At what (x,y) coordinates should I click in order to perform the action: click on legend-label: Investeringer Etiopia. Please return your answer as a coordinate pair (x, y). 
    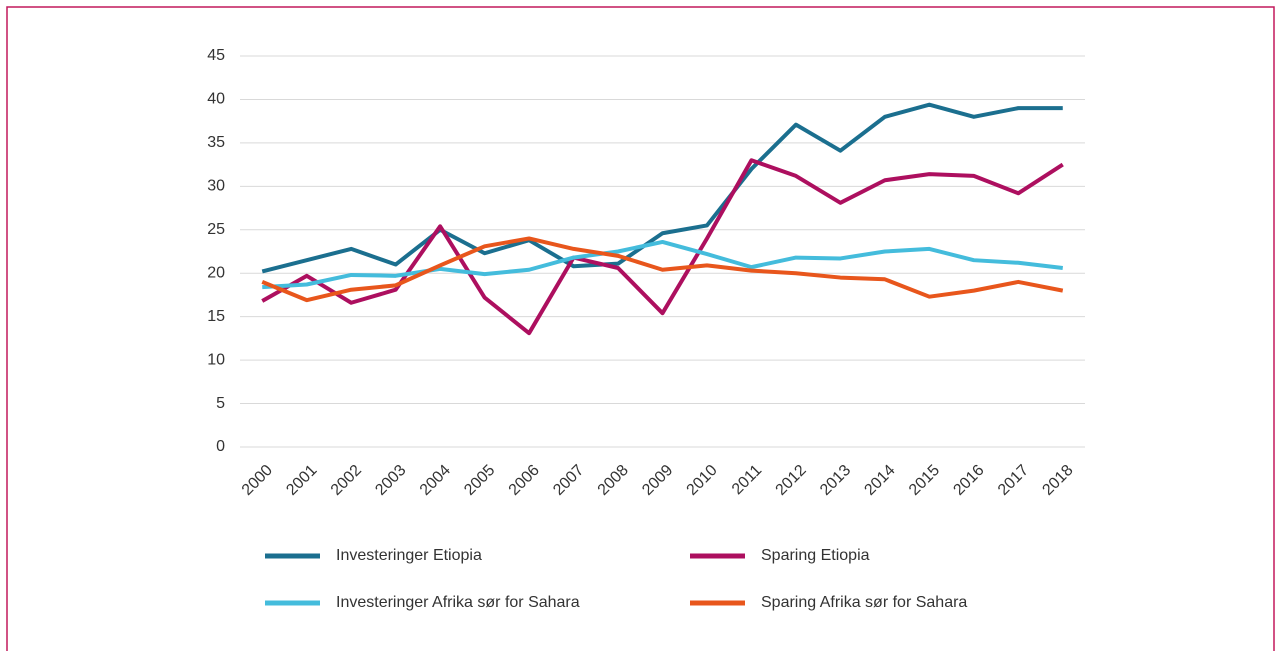
    Looking at the image, I should click on (409, 555).